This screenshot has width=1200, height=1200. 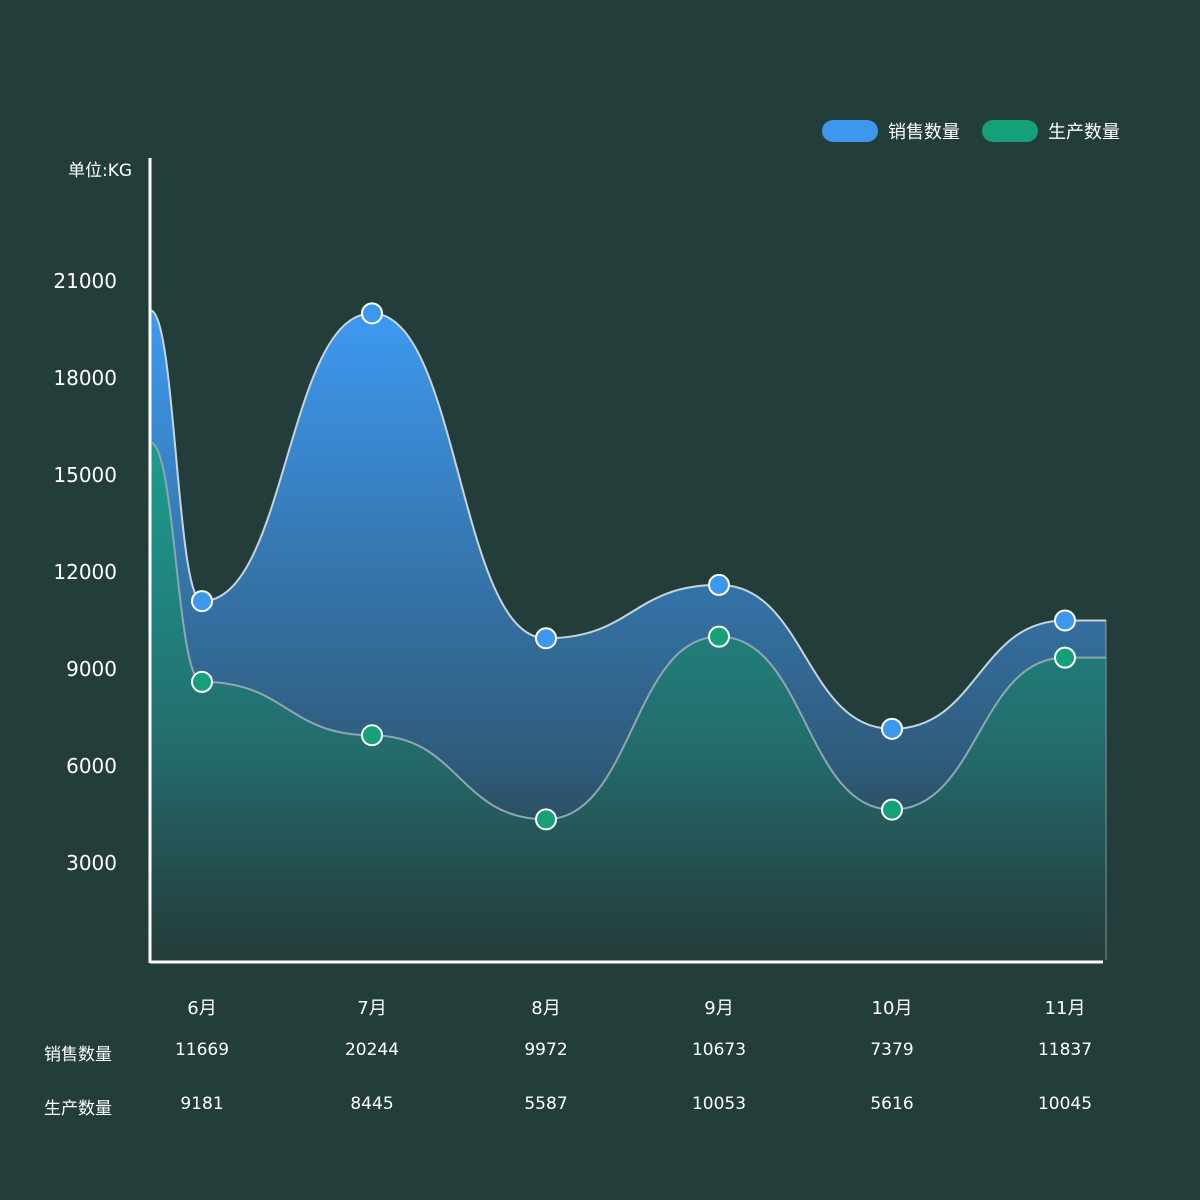 What do you see at coordinates (91, 766) in the screenshot?
I see `y-tick-label: 6000` at bounding box center [91, 766].